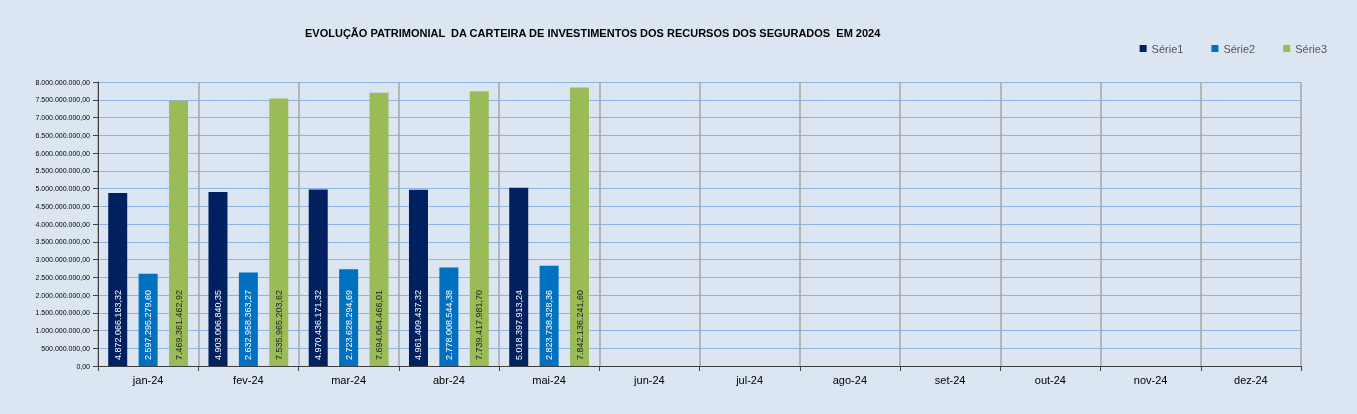 This screenshot has width=1357, height=414. I want to click on data-label: 5.018.397.913,24, so click(518, 324).